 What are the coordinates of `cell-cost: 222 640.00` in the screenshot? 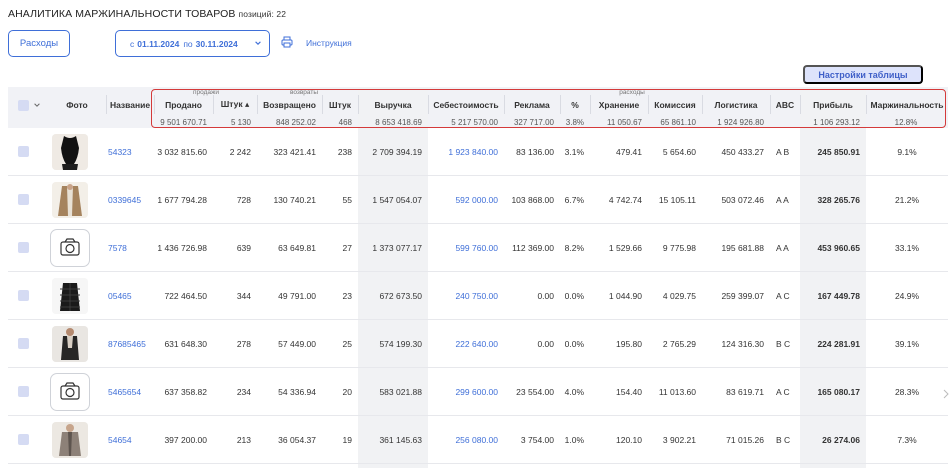 It's located at (476, 344).